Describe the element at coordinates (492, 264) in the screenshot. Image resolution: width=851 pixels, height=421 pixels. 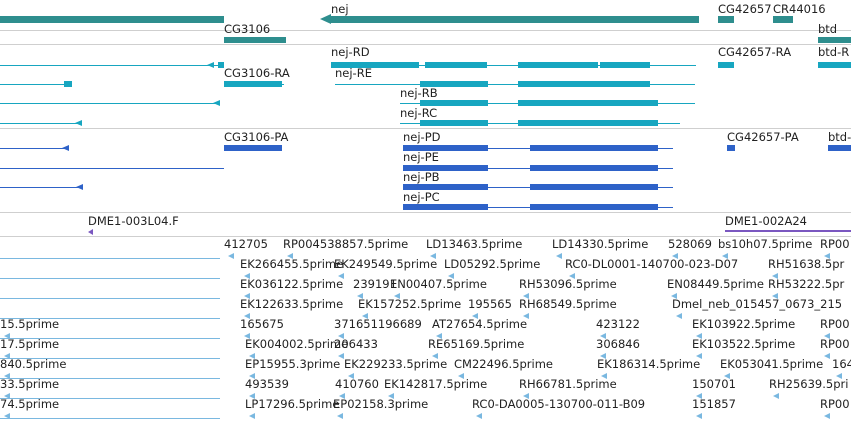
I see `est-label: LD05292.5prime` at that location.